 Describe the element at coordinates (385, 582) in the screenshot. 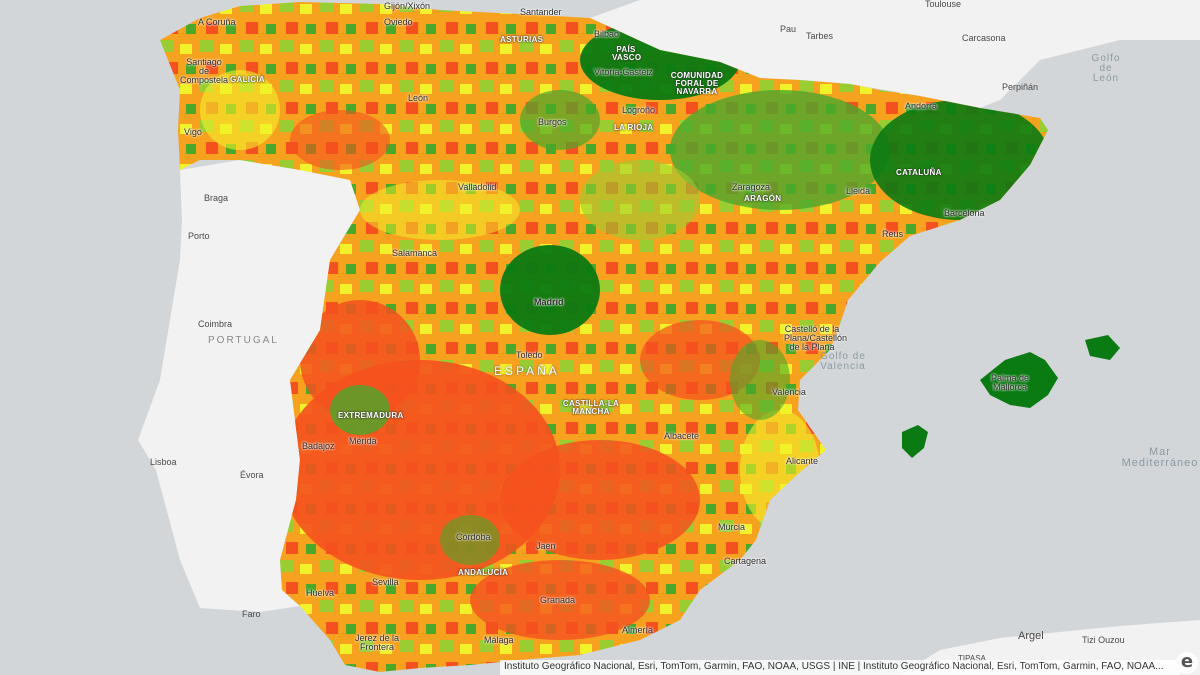

I see `city-sevilla: Sevilla` at that location.